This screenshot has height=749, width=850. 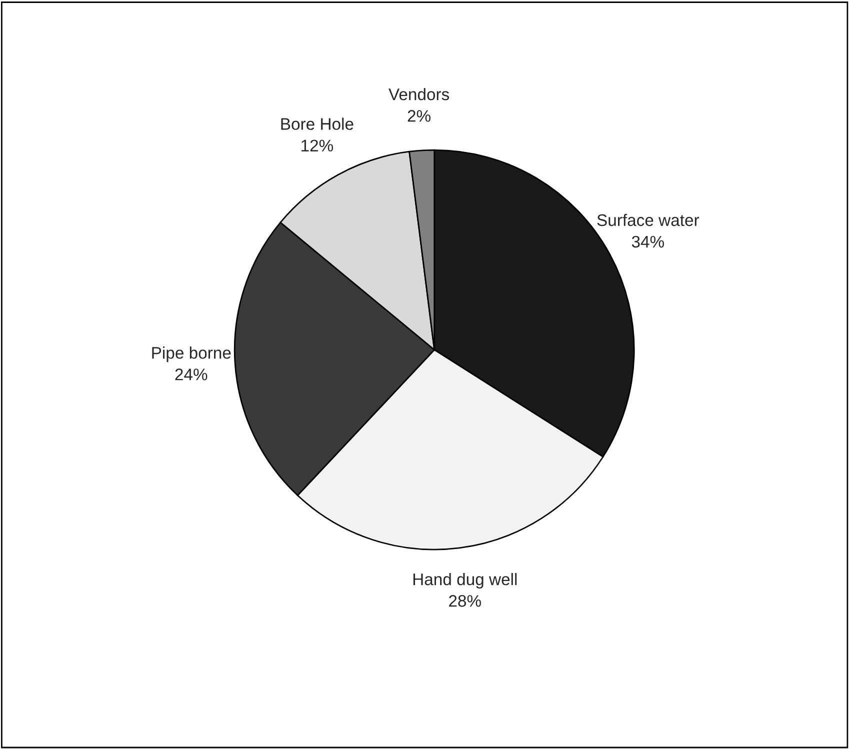 What do you see at coordinates (317, 124) in the screenshot?
I see `slice-label: Bore Hole` at bounding box center [317, 124].